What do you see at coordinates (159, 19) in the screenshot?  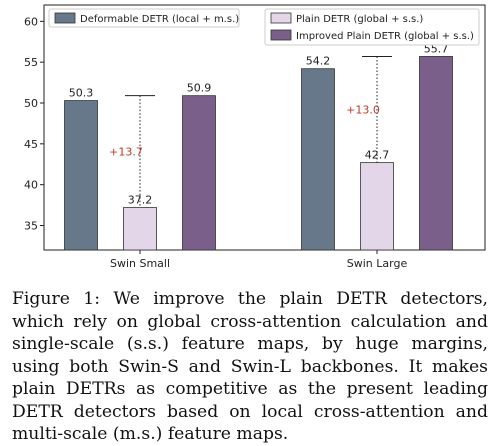 I see `legend-label: Deformable DETR (local + m.s.)` at bounding box center [159, 19].